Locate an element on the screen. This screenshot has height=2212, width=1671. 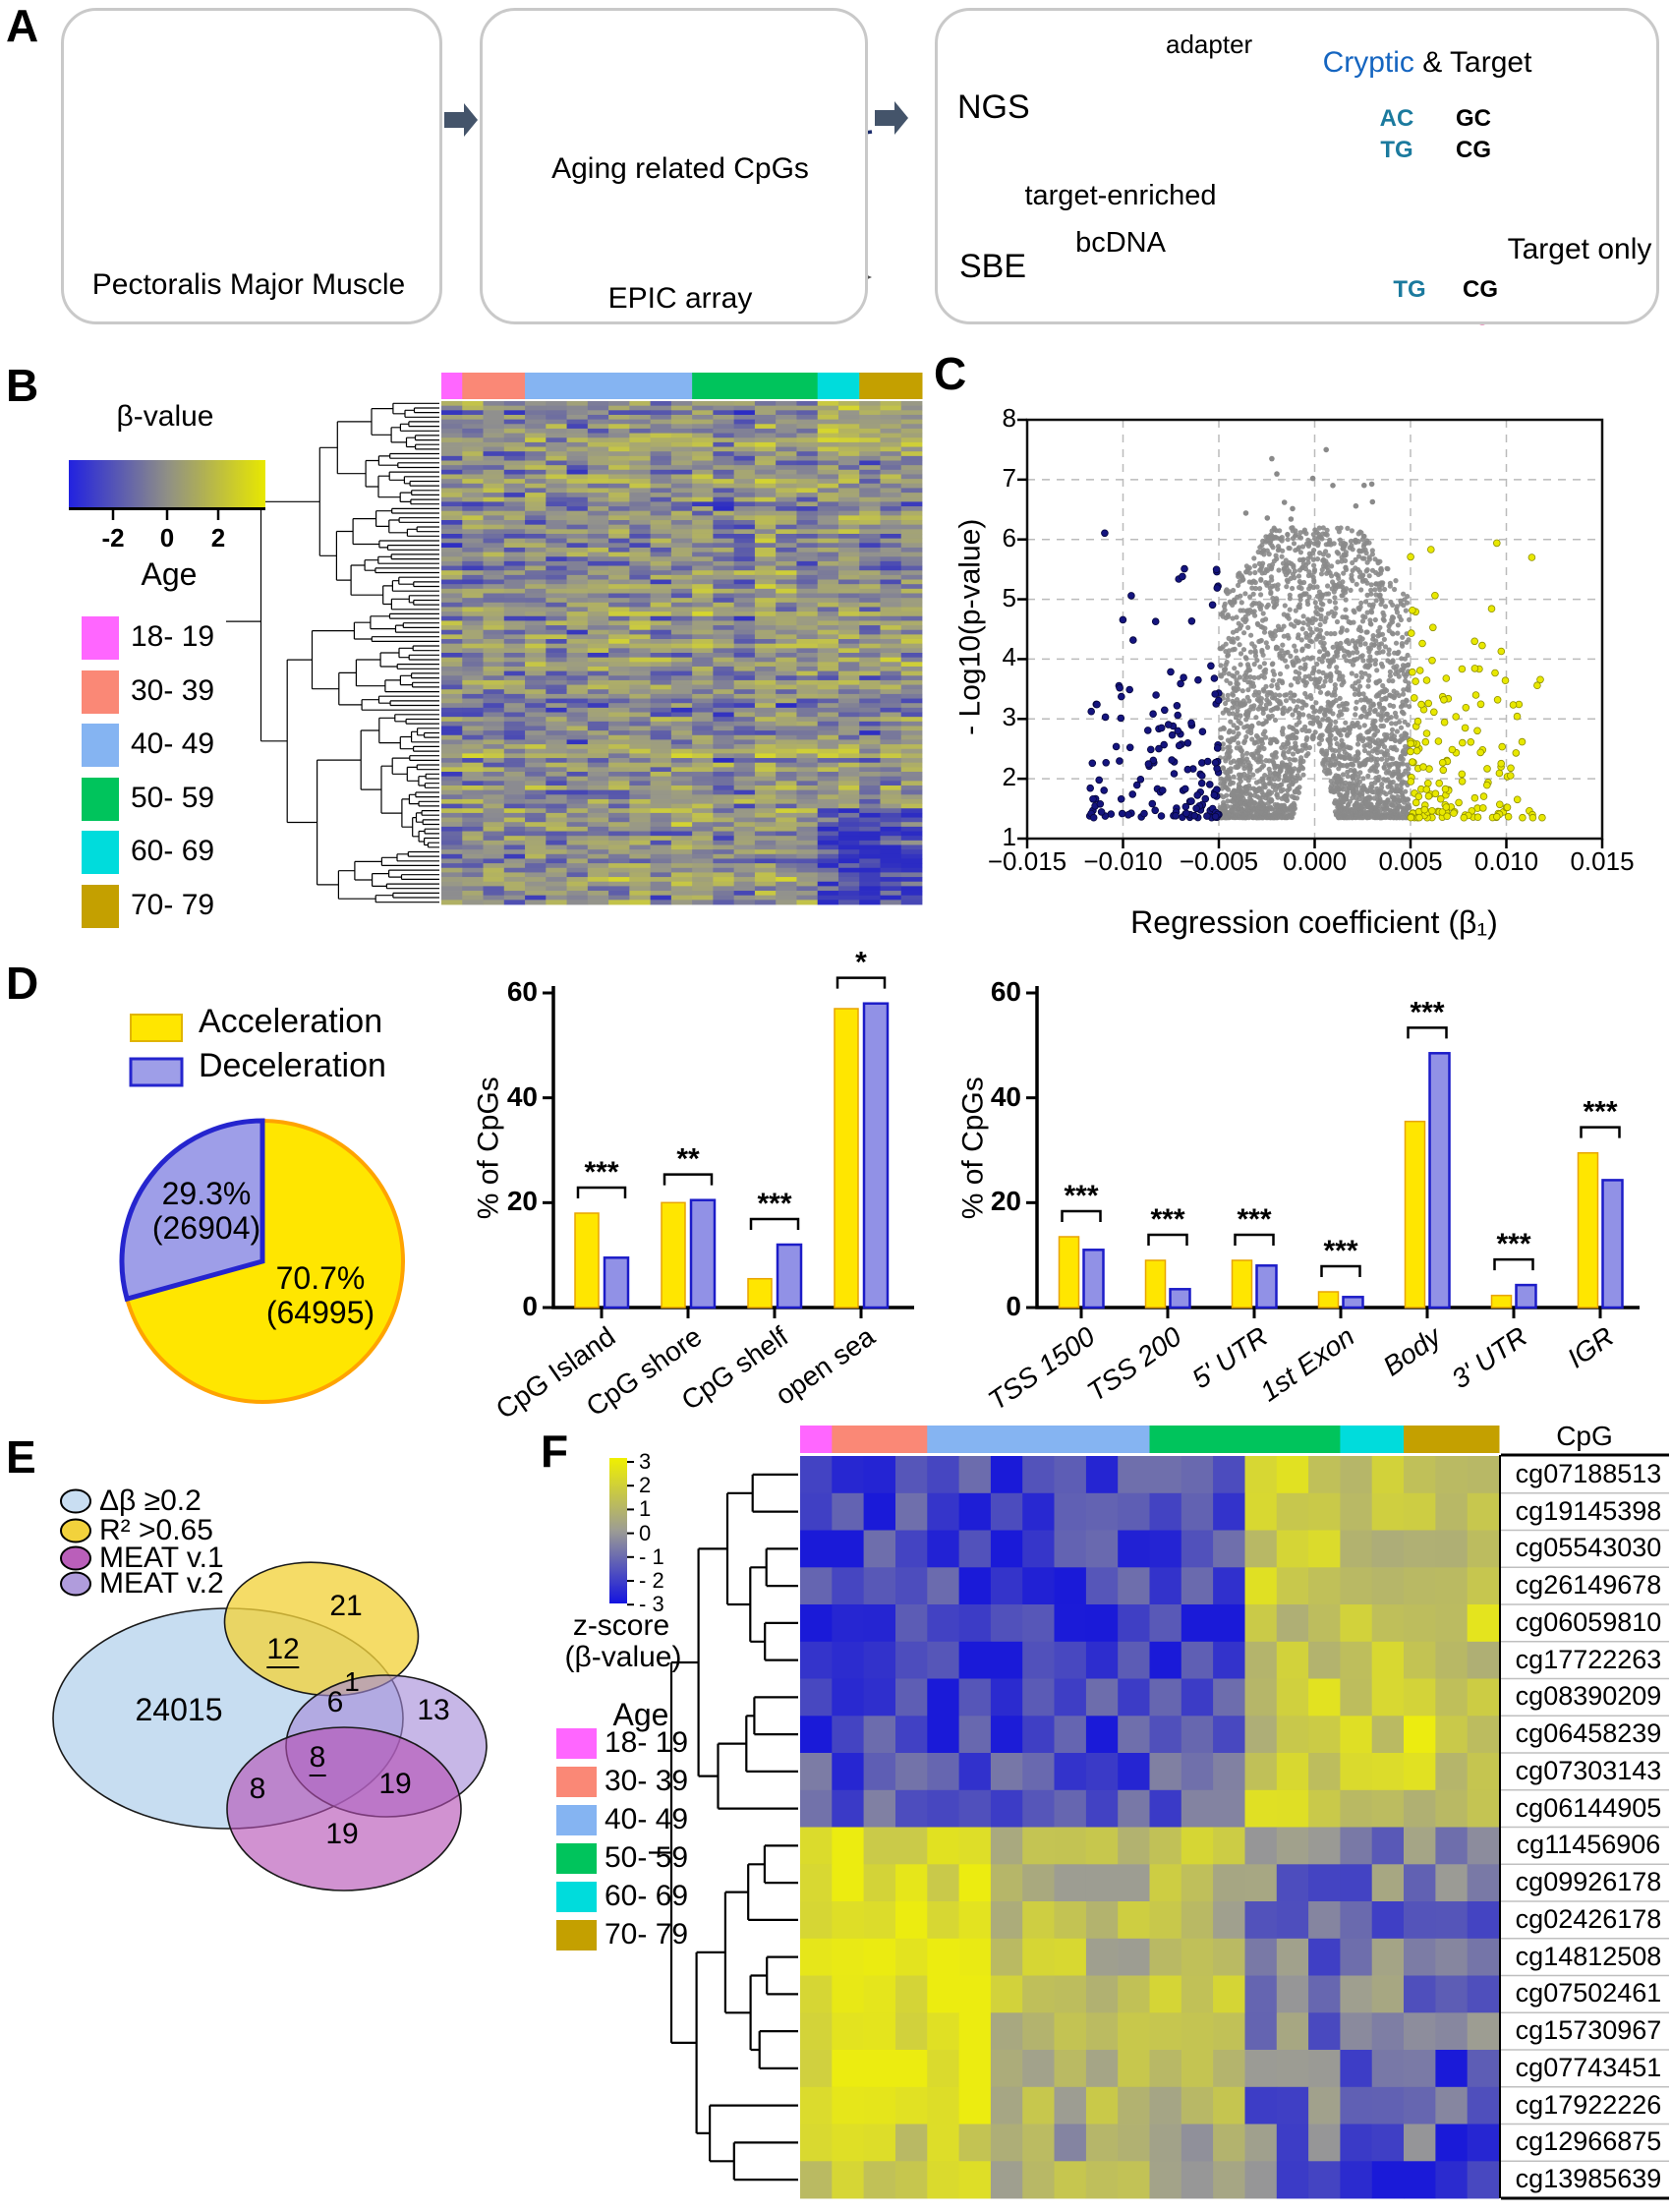
volcano-ytick-5: 6 is located at coordinates (1009, 537).